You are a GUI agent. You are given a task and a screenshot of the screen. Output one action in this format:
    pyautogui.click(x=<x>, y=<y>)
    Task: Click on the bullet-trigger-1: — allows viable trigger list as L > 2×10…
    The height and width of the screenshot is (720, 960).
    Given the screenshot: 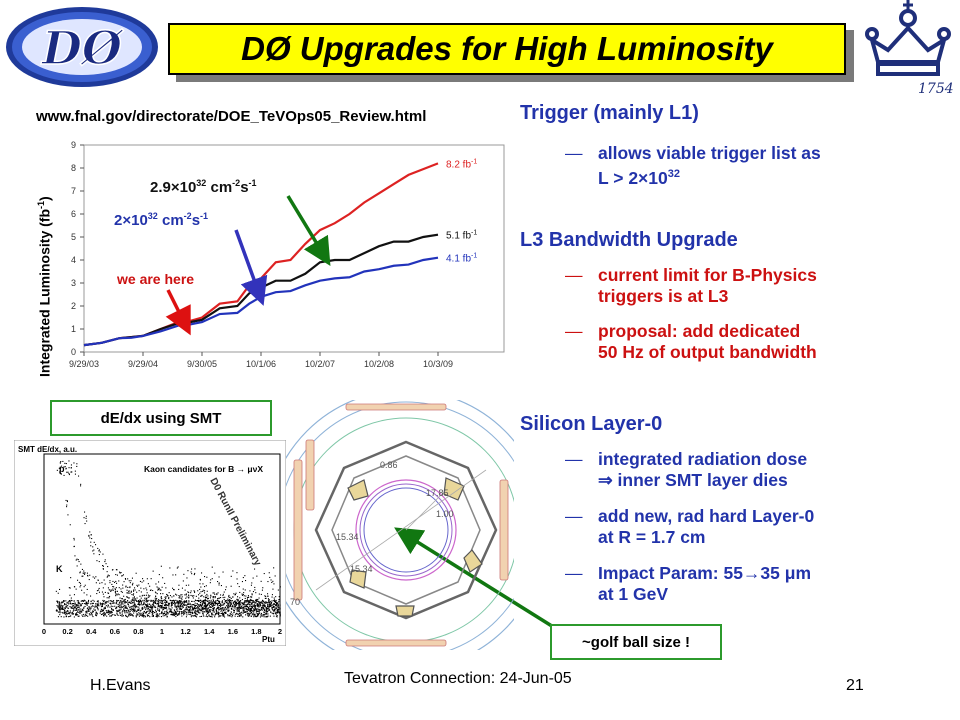 What is the action you would take?
    pyautogui.click(x=693, y=165)
    